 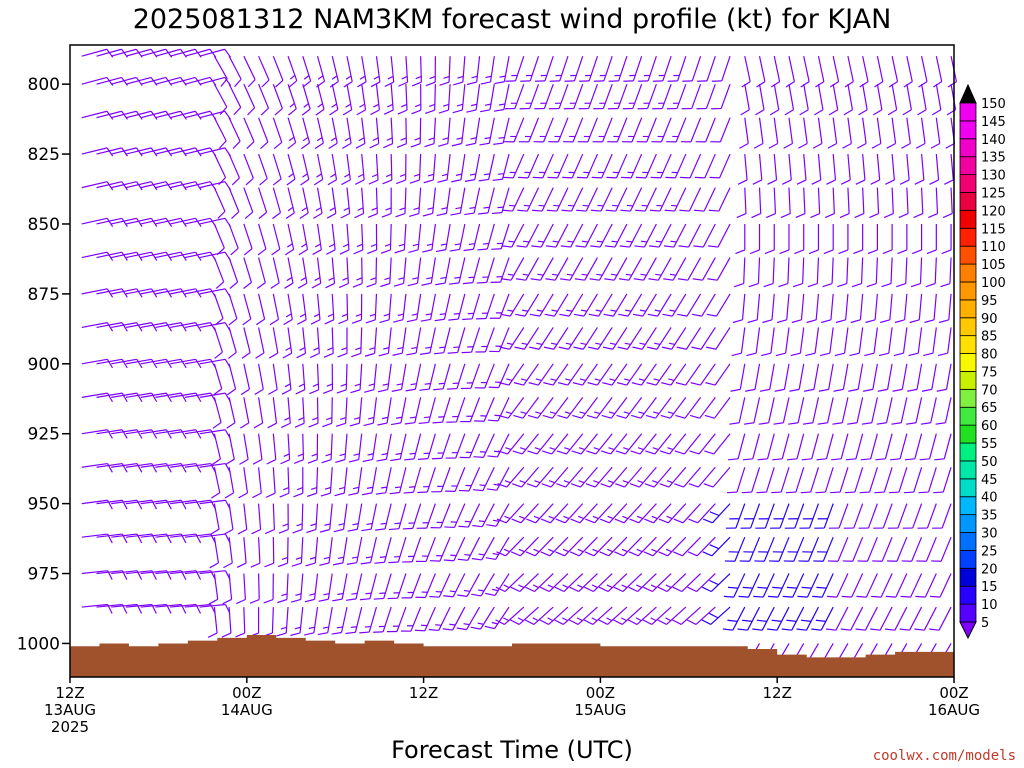 What do you see at coordinates (989, 444) in the screenshot?
I see `colorbar-label: 55` at bounding box center [989, 444].